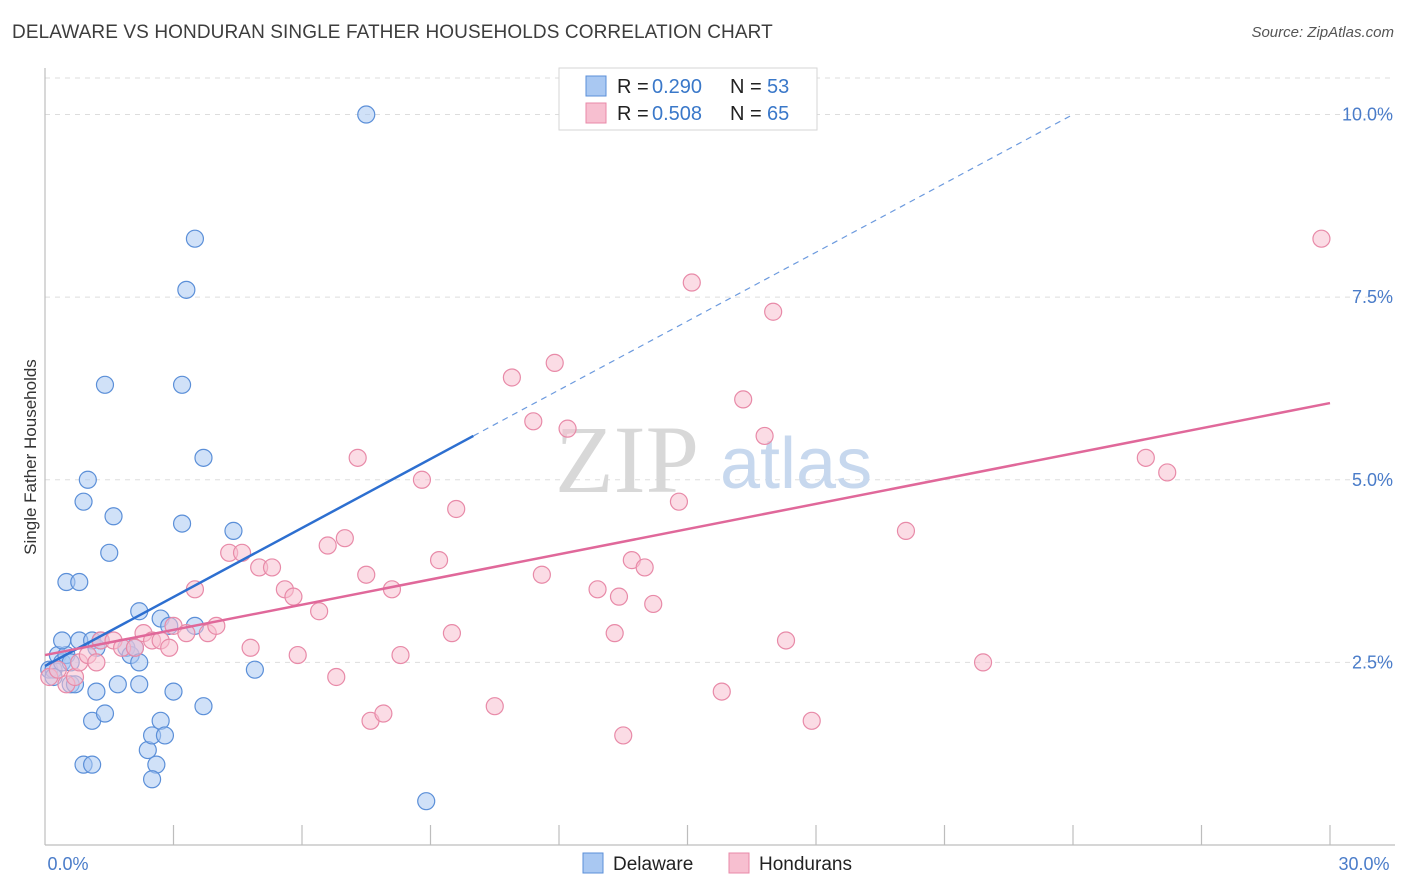 This screenshot has width=1406, height=892. What do you see at coordinates (746, 114) in the screenshot?
I see `legend-n-label-hondurans: N =` at bounding box center [746, 114].